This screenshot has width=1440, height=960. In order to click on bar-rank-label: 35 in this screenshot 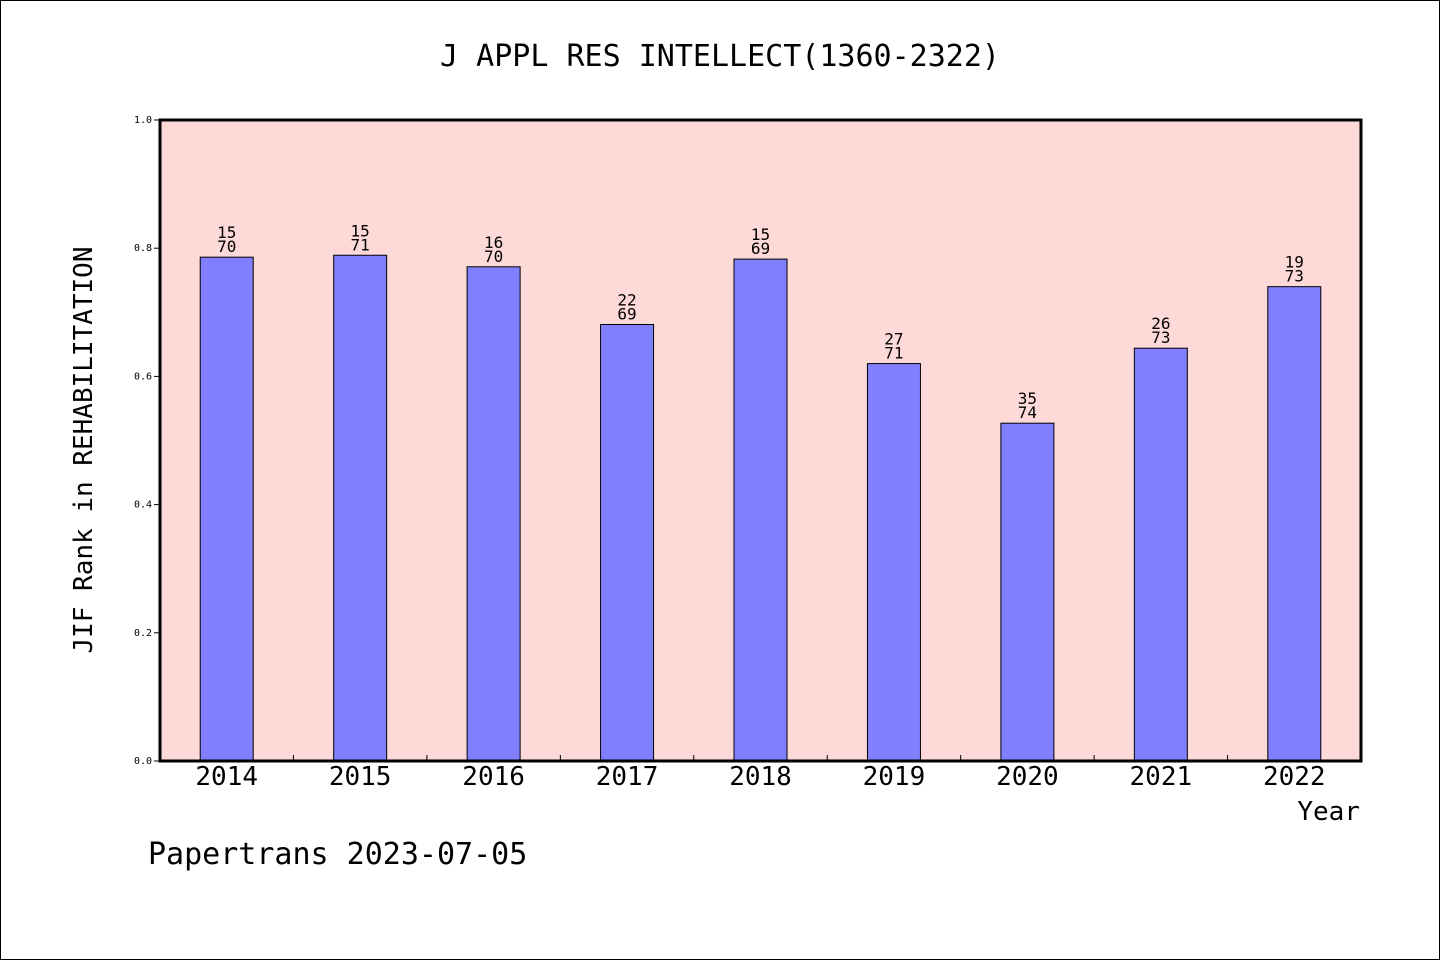, I will do `click(1027, 398)`.